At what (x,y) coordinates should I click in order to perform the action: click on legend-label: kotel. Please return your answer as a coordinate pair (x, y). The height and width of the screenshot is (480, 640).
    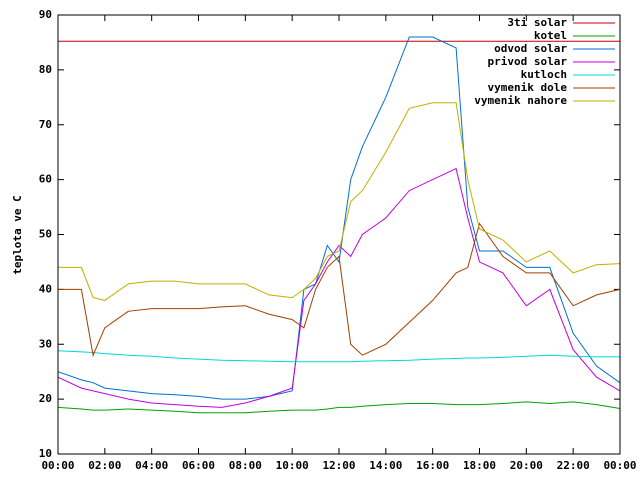
    Looking at the image, I should click on (550, 35).